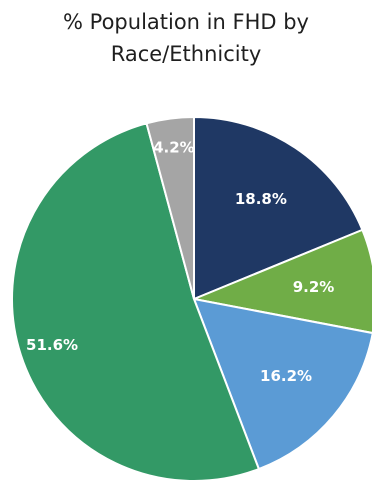  Describe the element at coordinates (314, 287) in the screenshot. I see `pie-slice-label-2: 9.2%` at that location.